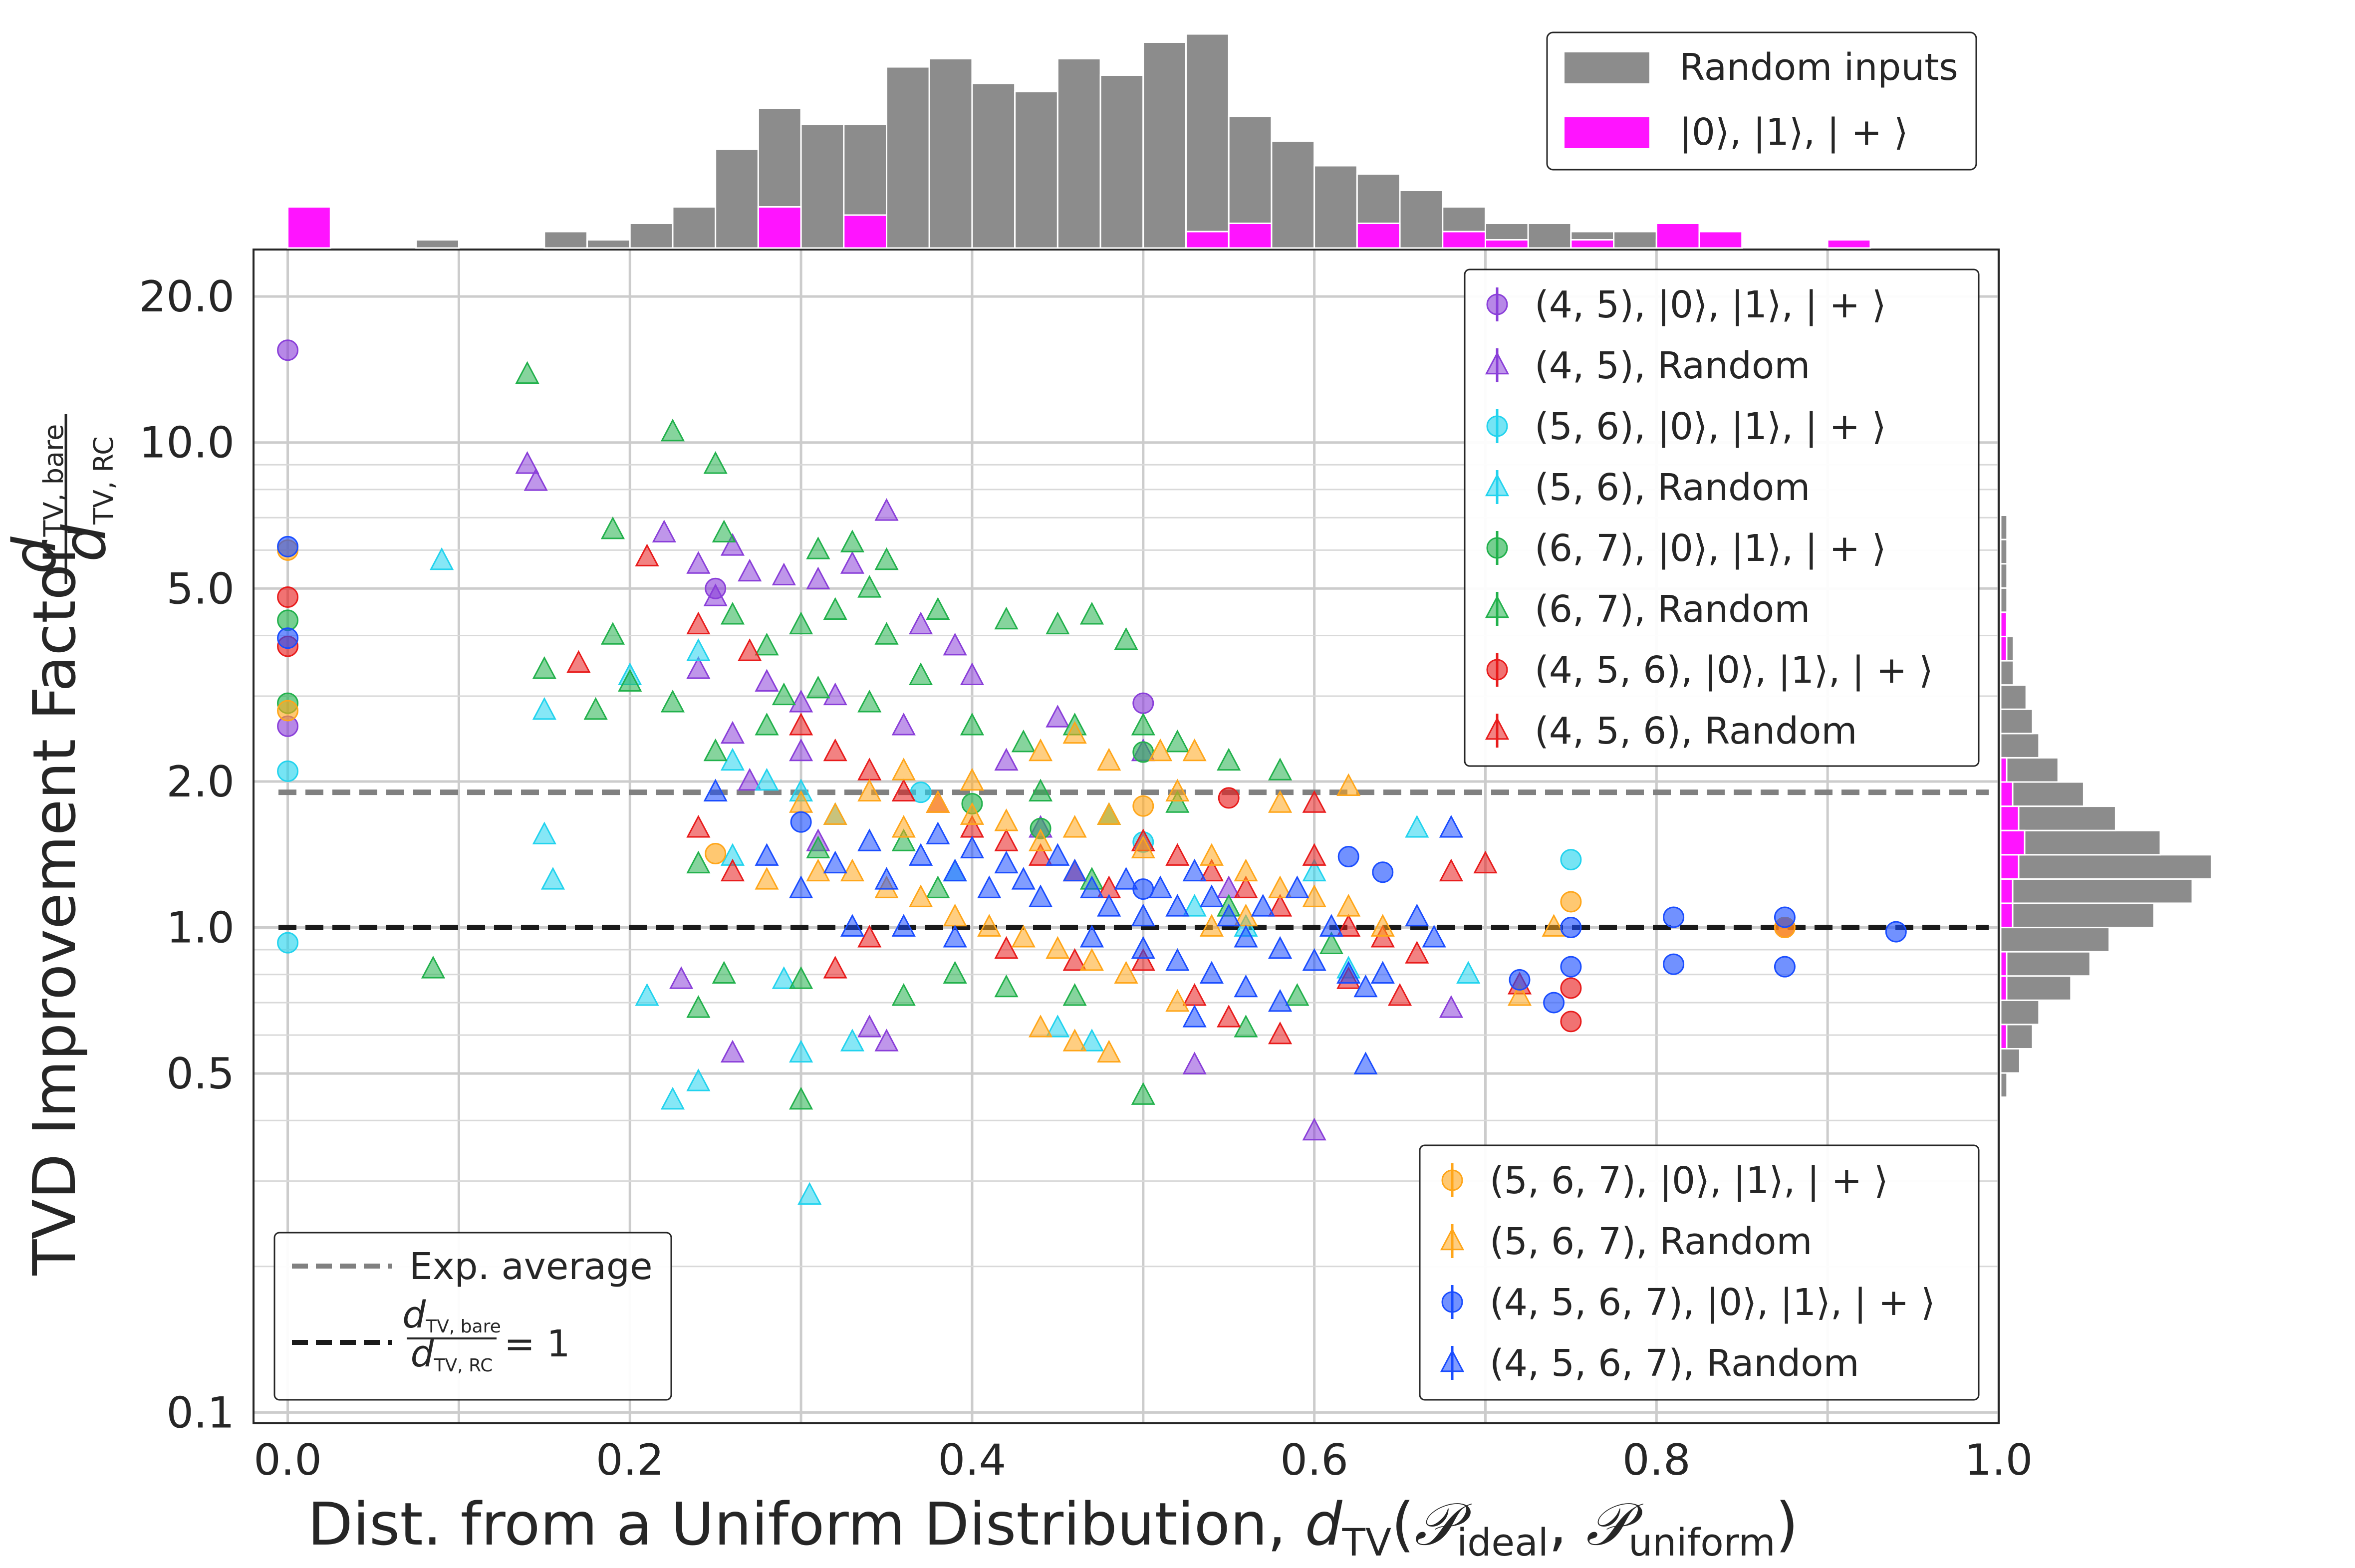 This screenshot has height=1568, width=2355. What do you see at coordinates (452, 1354) in the screenshot?
I see `svg-text: dTV, RC` at bounding box center [452, 1354].